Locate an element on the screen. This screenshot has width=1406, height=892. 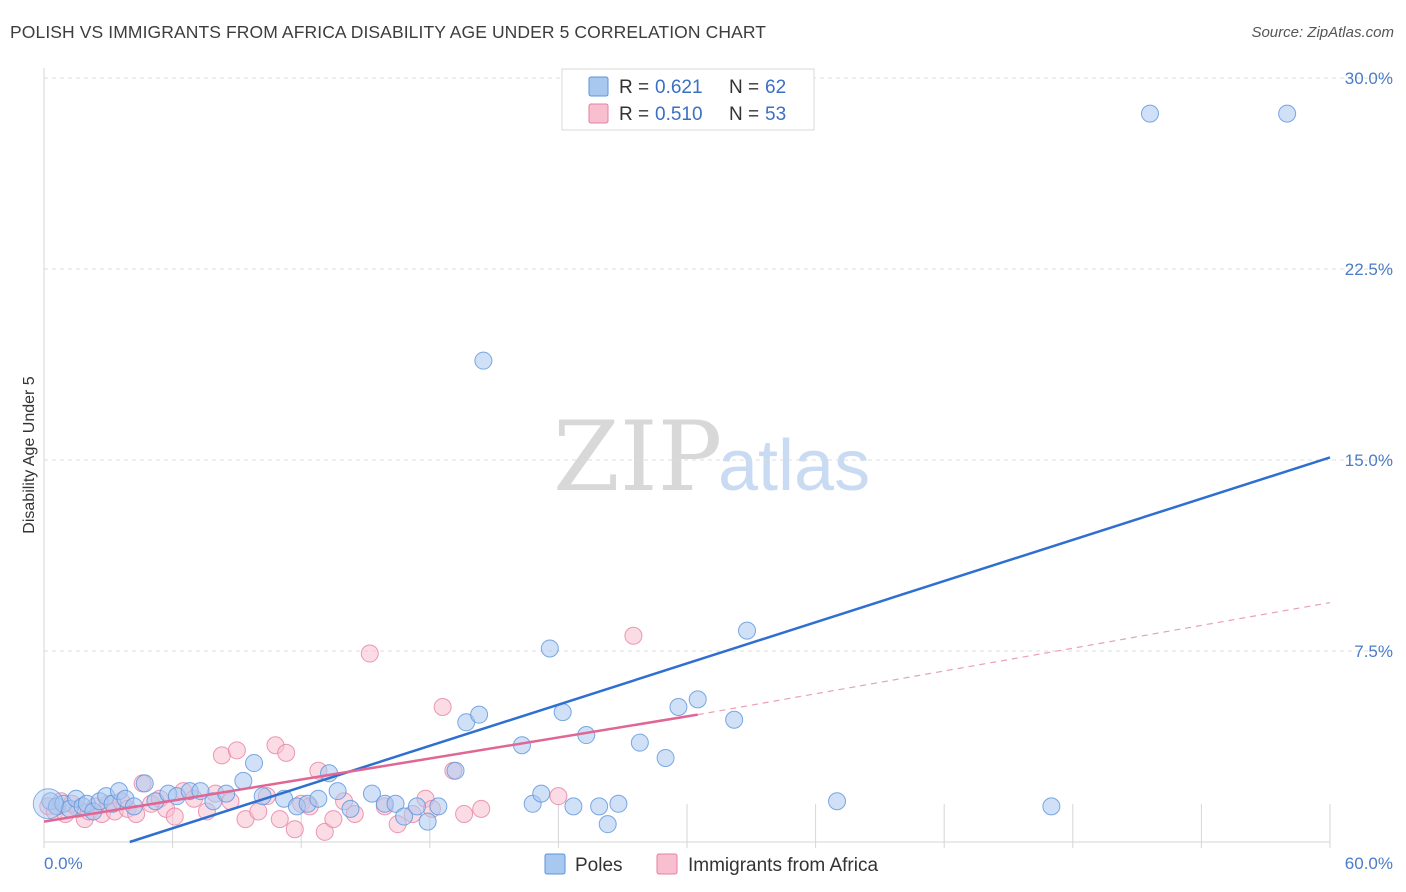
y-tick-label: 30.0% is located at coordinates (1369, 78).